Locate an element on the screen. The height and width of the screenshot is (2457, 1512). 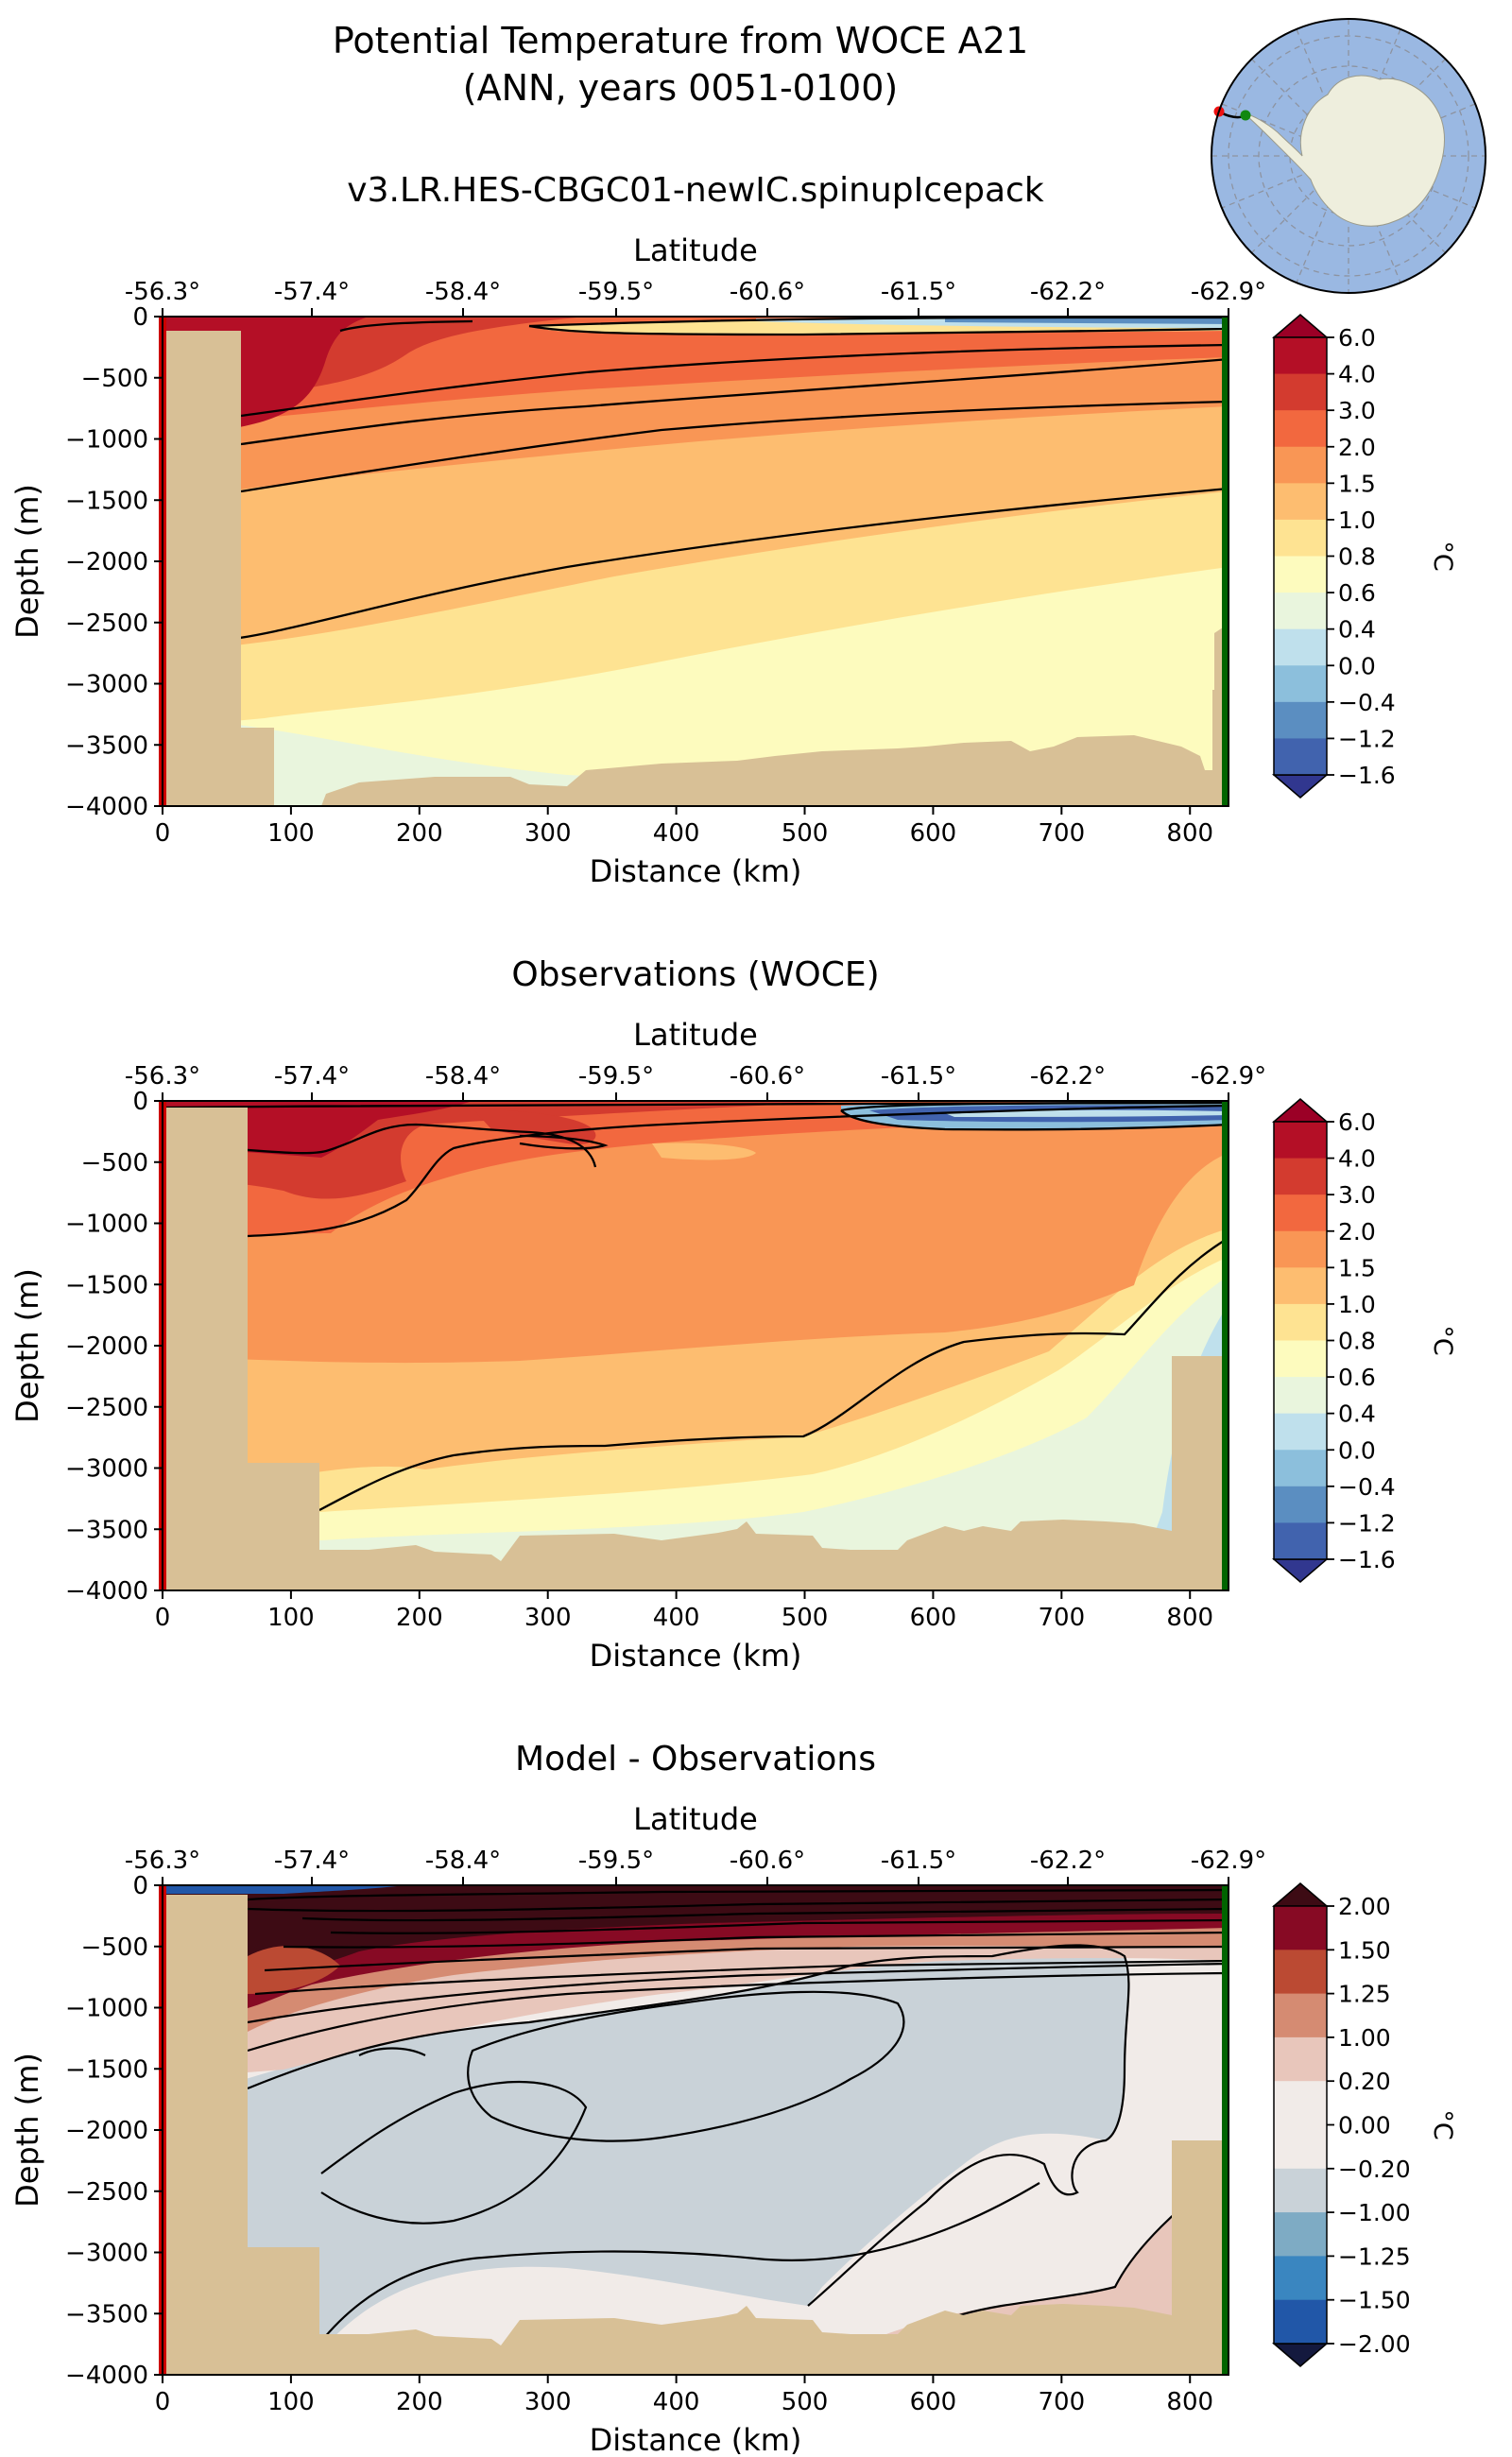
x-tick-label: 200 is located at coordinates (419, 2402).